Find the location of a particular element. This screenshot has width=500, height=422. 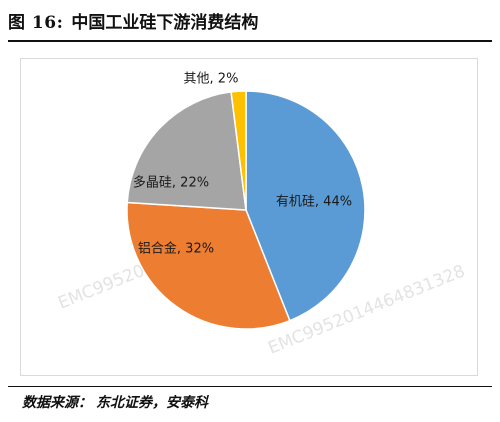

slice-other is located at coordinates (238, 150).